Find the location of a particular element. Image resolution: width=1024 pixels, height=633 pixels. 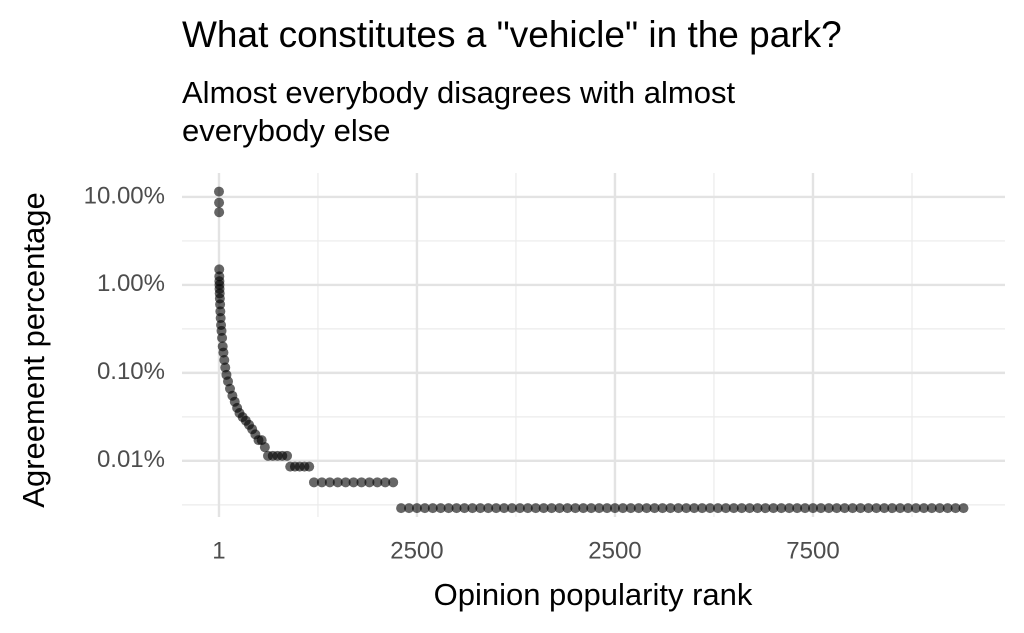

y-axis-title: Agreement percentage is located at coordinates (33, 349).